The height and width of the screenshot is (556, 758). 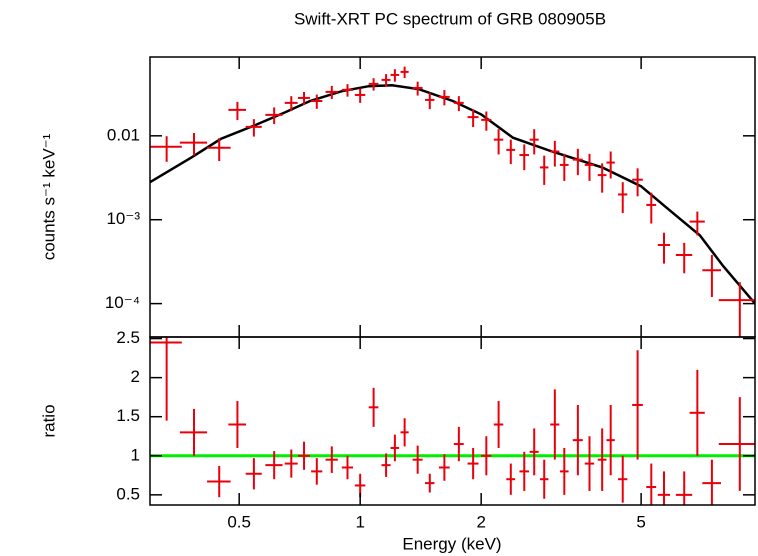 I want to click on x-tick-label: 2, so click(x=480, y=521).